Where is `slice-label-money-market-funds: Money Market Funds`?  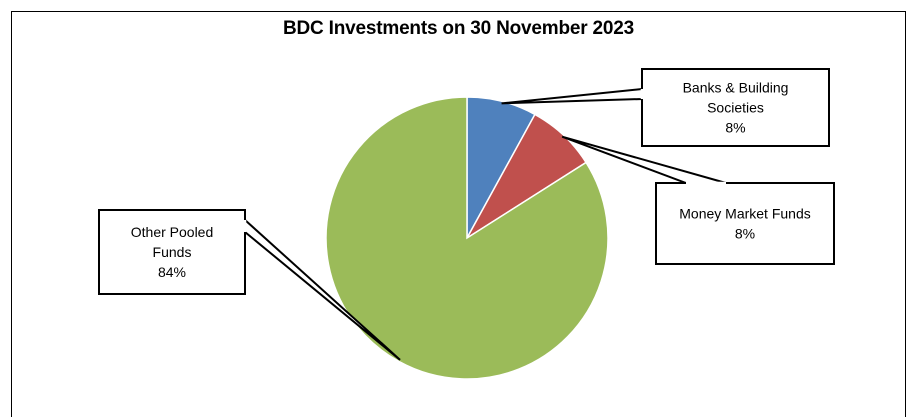
slice-label-money-market-funds: Money Market Funds is located at coordinates (745, 214).